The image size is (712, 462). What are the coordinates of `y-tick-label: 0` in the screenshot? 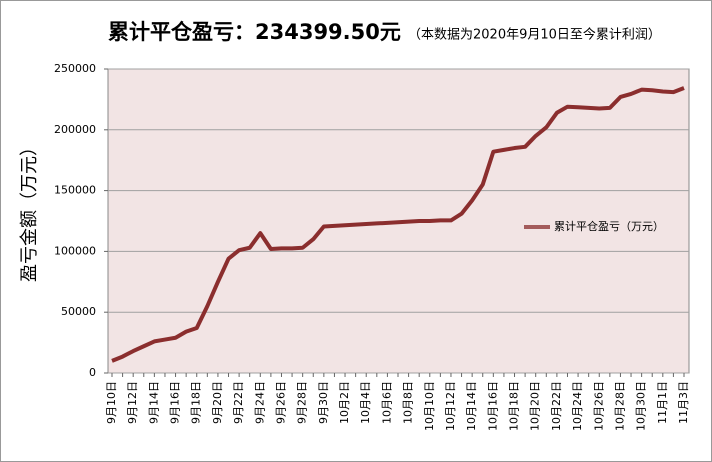 It's located at (92, 372).